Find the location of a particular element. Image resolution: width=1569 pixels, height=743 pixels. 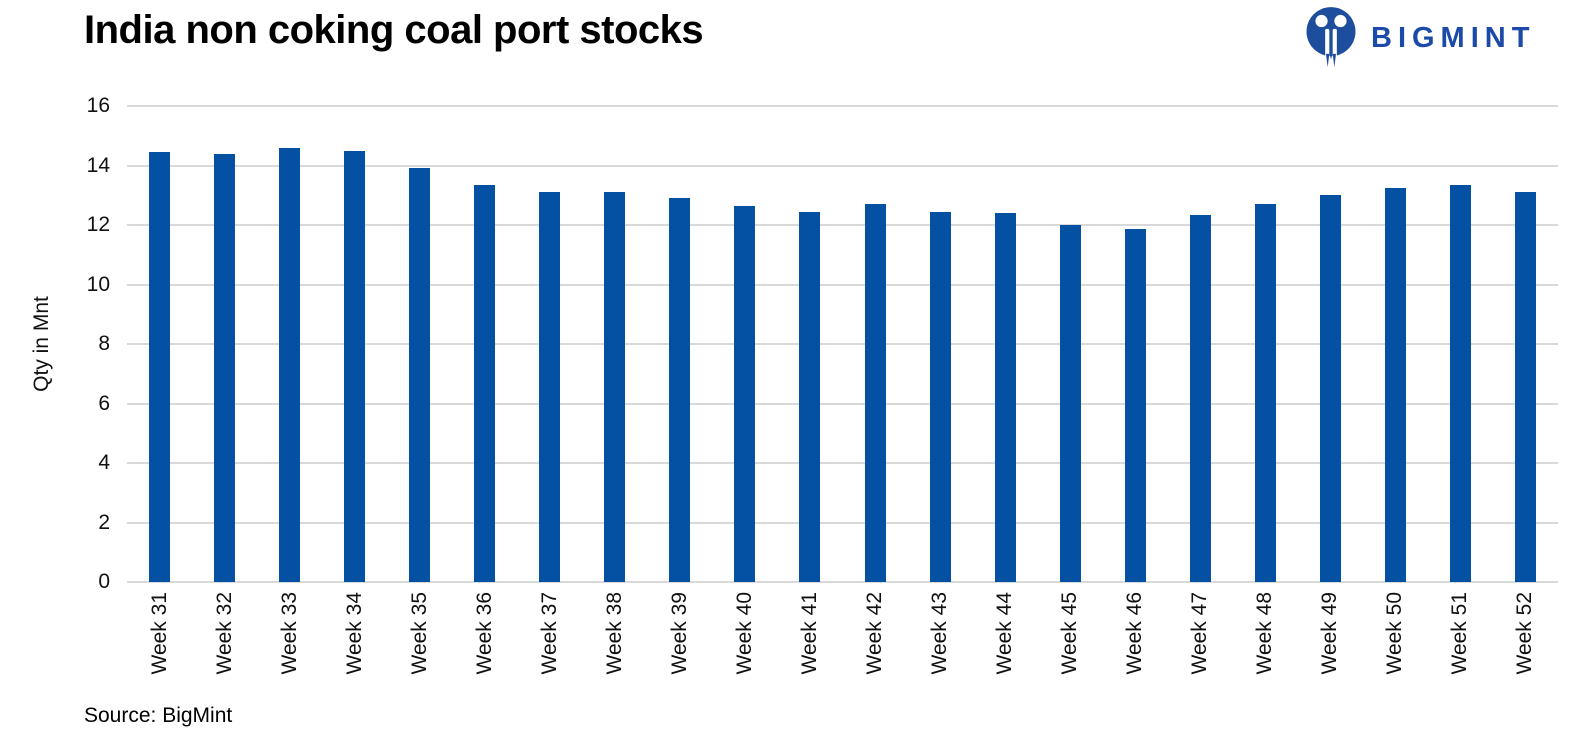

y-tick-label: 14 is located at coordinates (98, 165).